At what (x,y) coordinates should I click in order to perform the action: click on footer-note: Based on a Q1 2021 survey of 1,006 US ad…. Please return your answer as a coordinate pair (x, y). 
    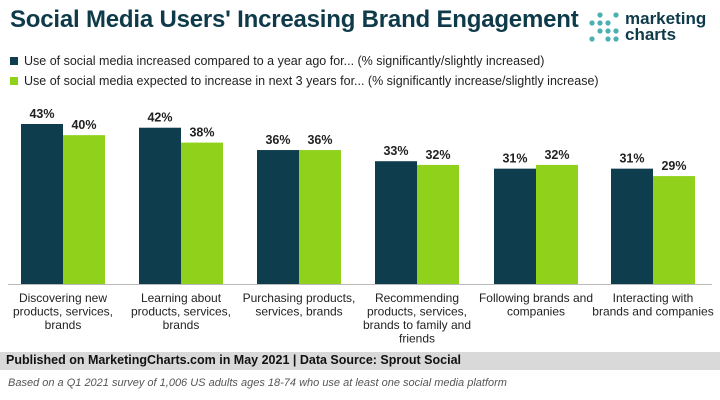
    Looking at the image, I should click on (257, 383).